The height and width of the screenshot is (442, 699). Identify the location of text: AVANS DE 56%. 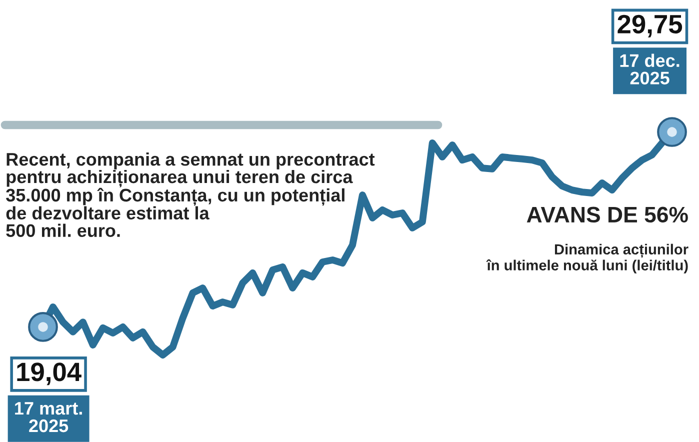
(607, 214).